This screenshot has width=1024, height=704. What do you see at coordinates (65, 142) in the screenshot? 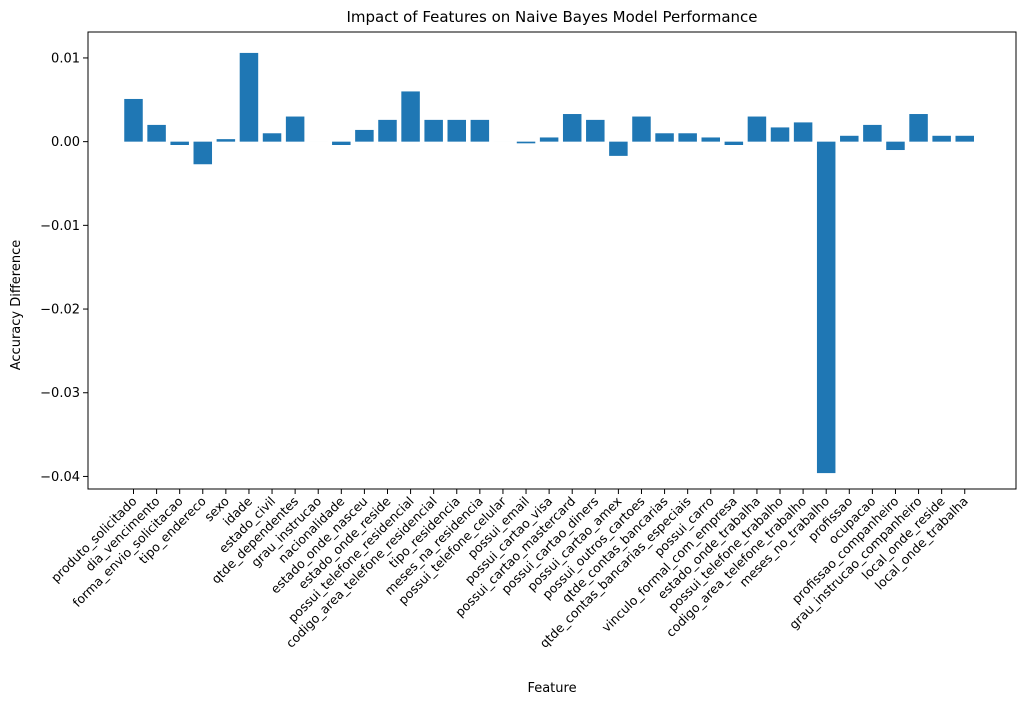
I see `y-tick-label: 0.00` at bounding box center [65, 142].